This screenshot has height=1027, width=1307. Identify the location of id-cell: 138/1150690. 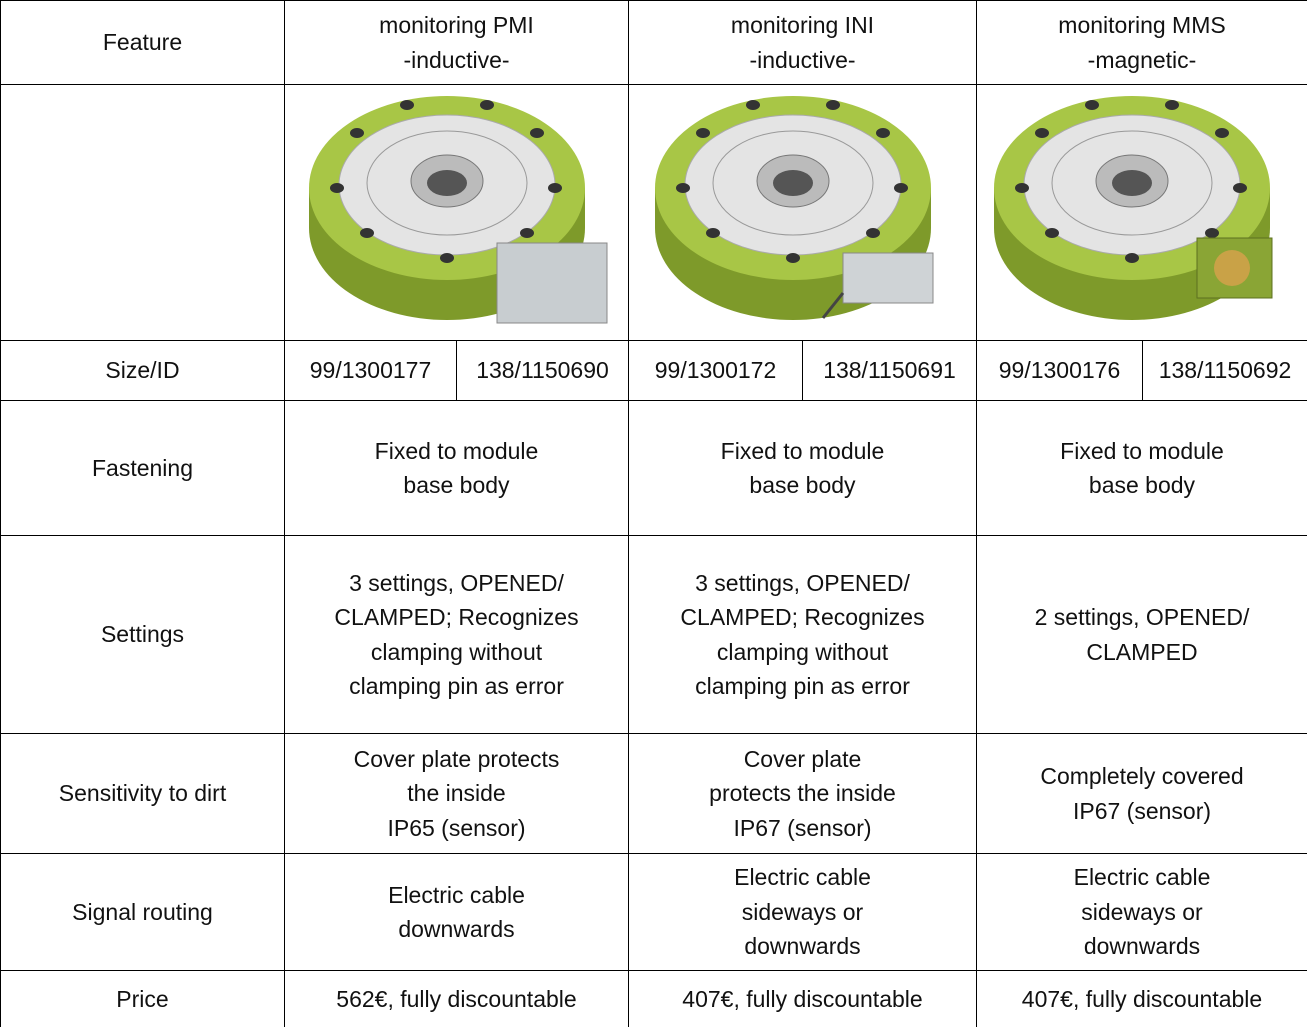
(543, 371).